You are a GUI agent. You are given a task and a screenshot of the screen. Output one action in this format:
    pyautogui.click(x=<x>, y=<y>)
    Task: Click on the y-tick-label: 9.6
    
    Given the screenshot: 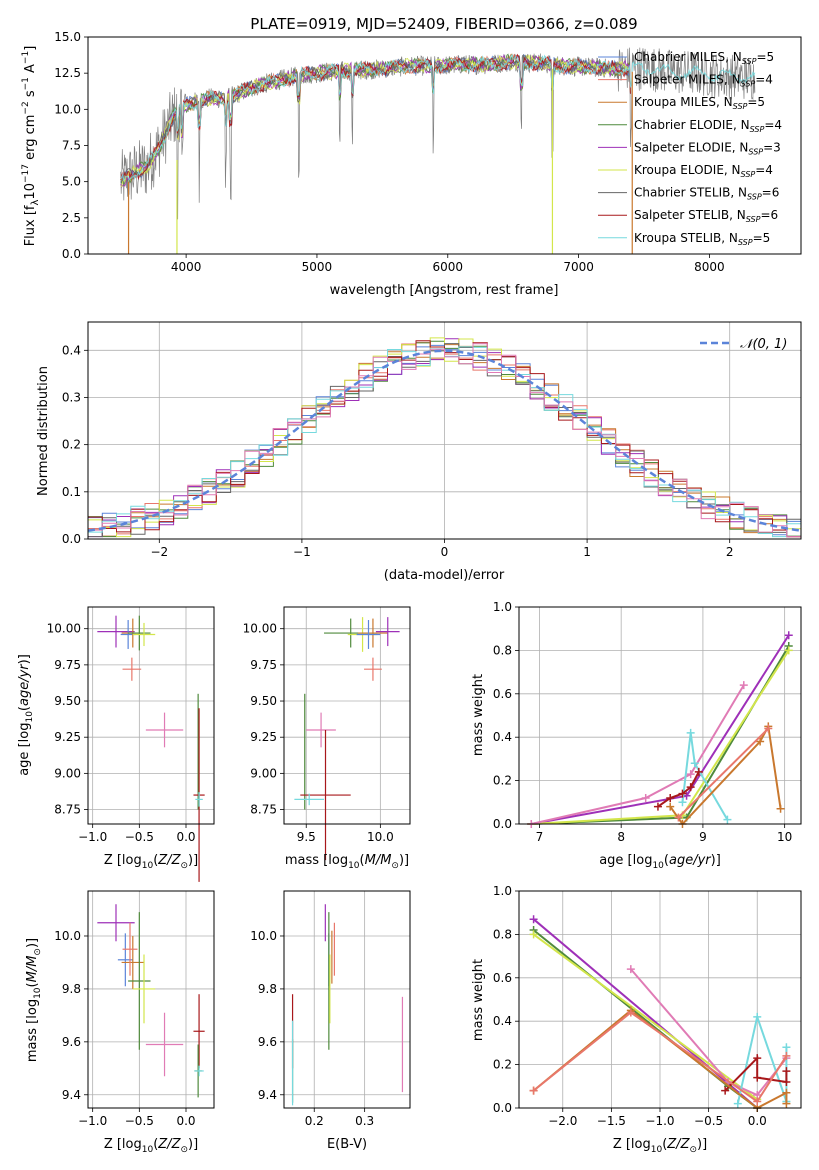 What is the action you would take?
    pyautogui.click(x=267, y=1042)
    